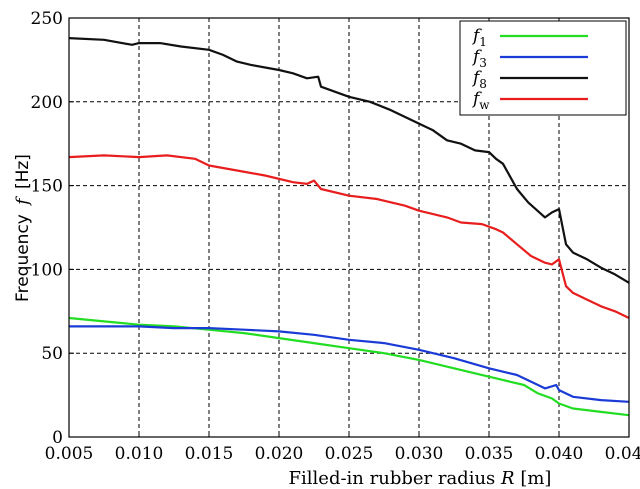 Image resolution: width=640 pixels, height=489 pixels. What do you see at coordinates (349, 454) in the screenshot?
I see `x-tick-label: 0.025` at bounding box center [349, 454].